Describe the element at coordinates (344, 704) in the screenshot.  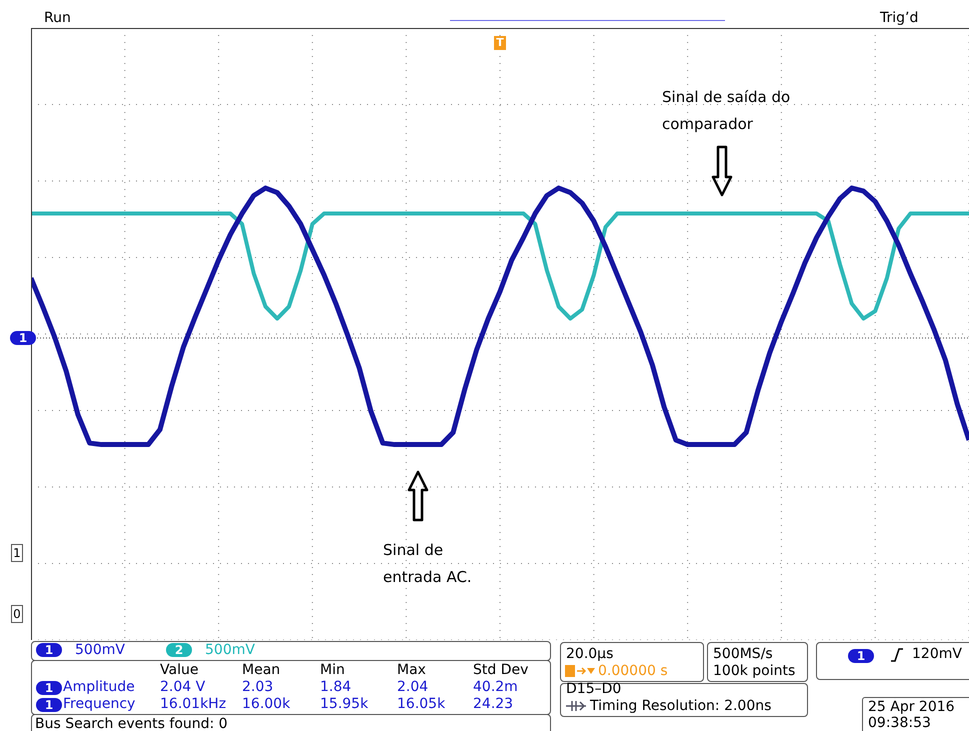
I see `text: 15.95k` at that location.